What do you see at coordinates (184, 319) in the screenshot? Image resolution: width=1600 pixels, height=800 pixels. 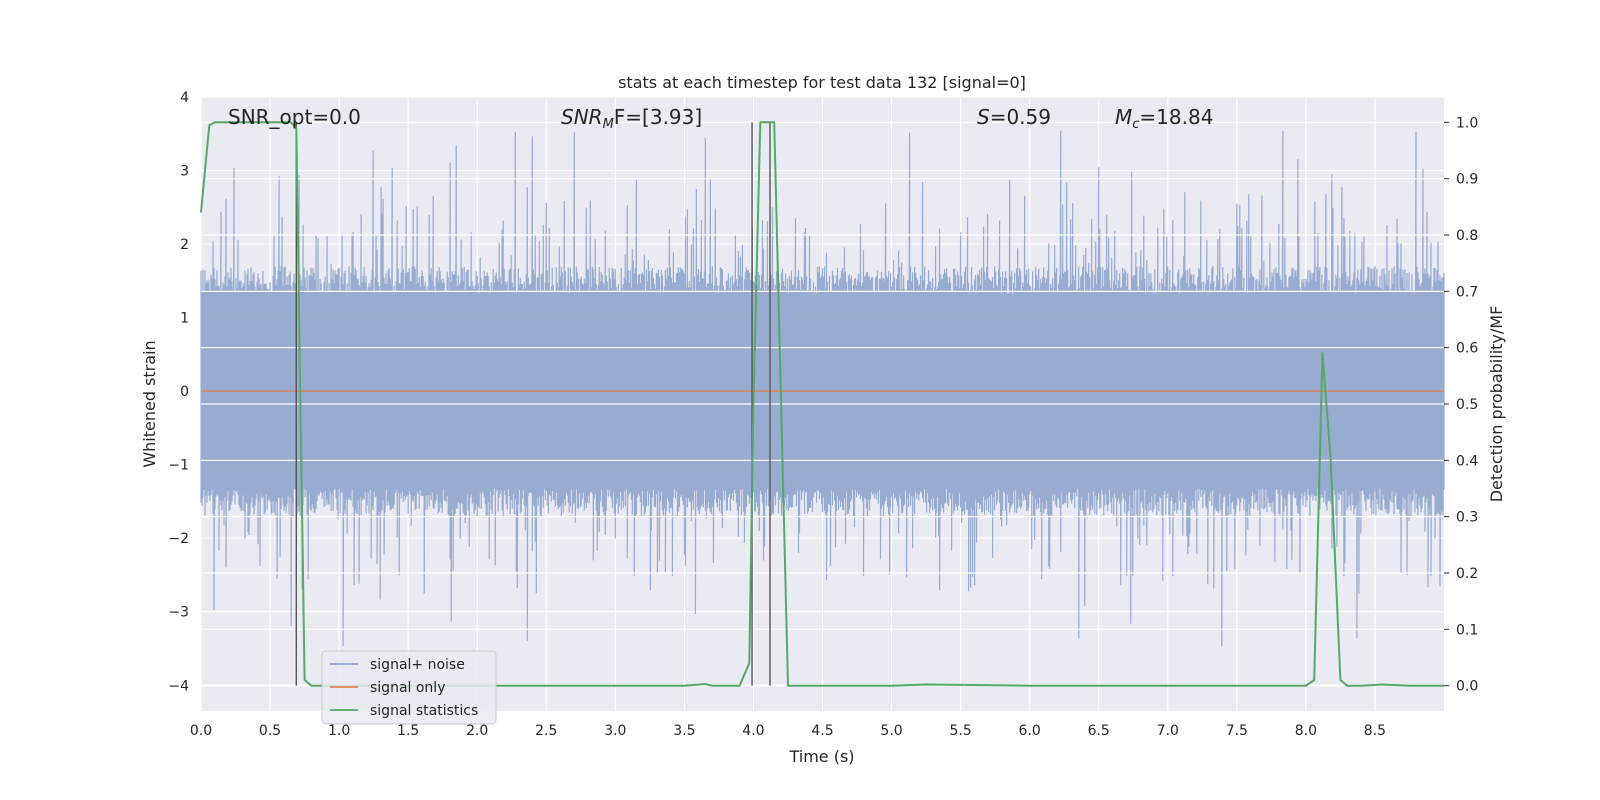 I see `y-tick-label: 1` at bounding box center [184, 319].